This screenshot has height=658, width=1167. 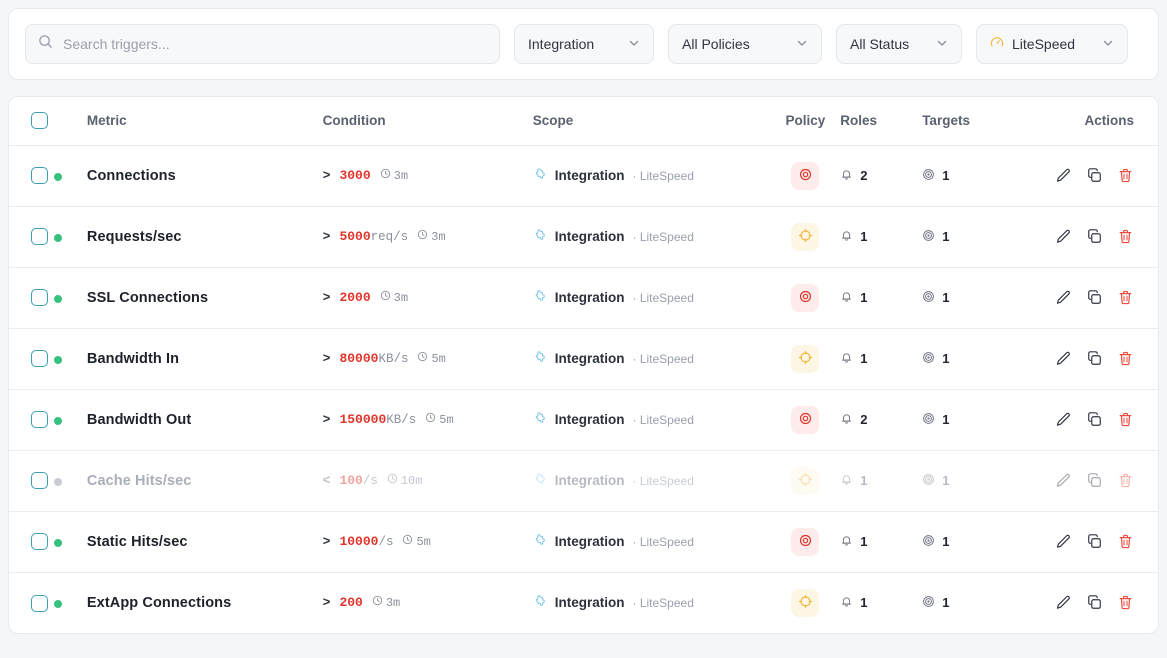 What do you see at coordinates (407, 541) in the screenshot?
I see `clock-icon` at bounding box center [407, 541].